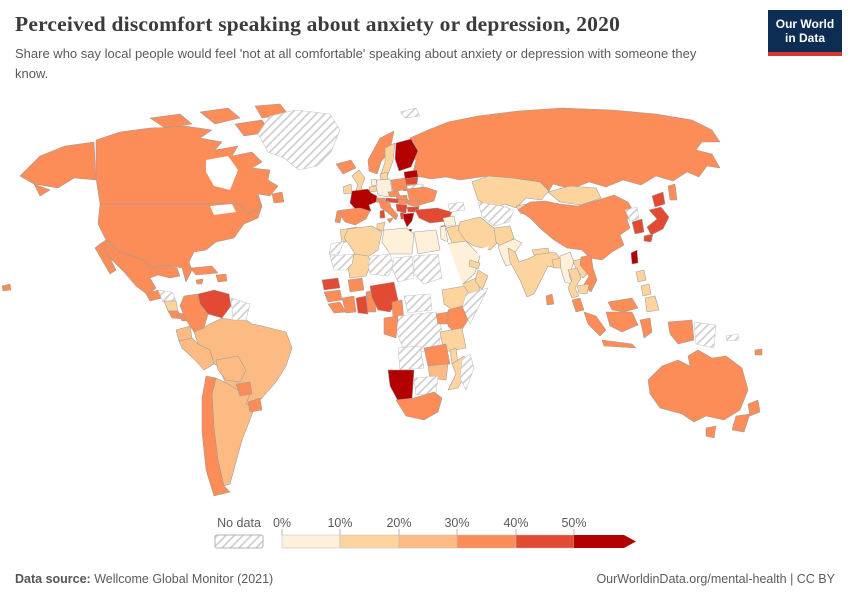 The width and height of the screenshot is (850, 600). I want to click on country-ivory-coast, so click(349, 304).